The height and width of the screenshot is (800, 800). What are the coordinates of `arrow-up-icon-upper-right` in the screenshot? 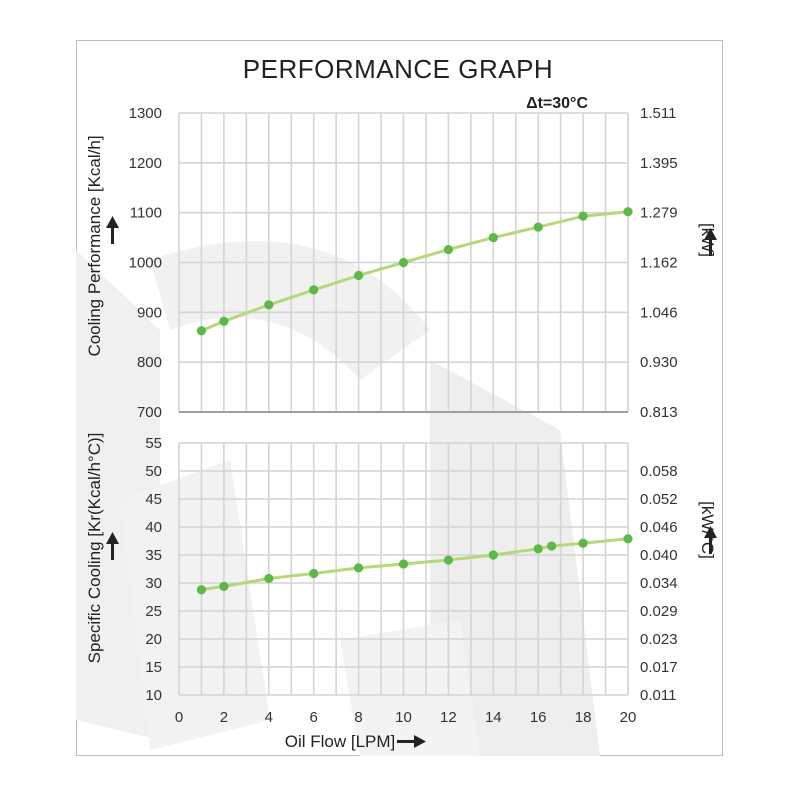 It's located at (710, 242).